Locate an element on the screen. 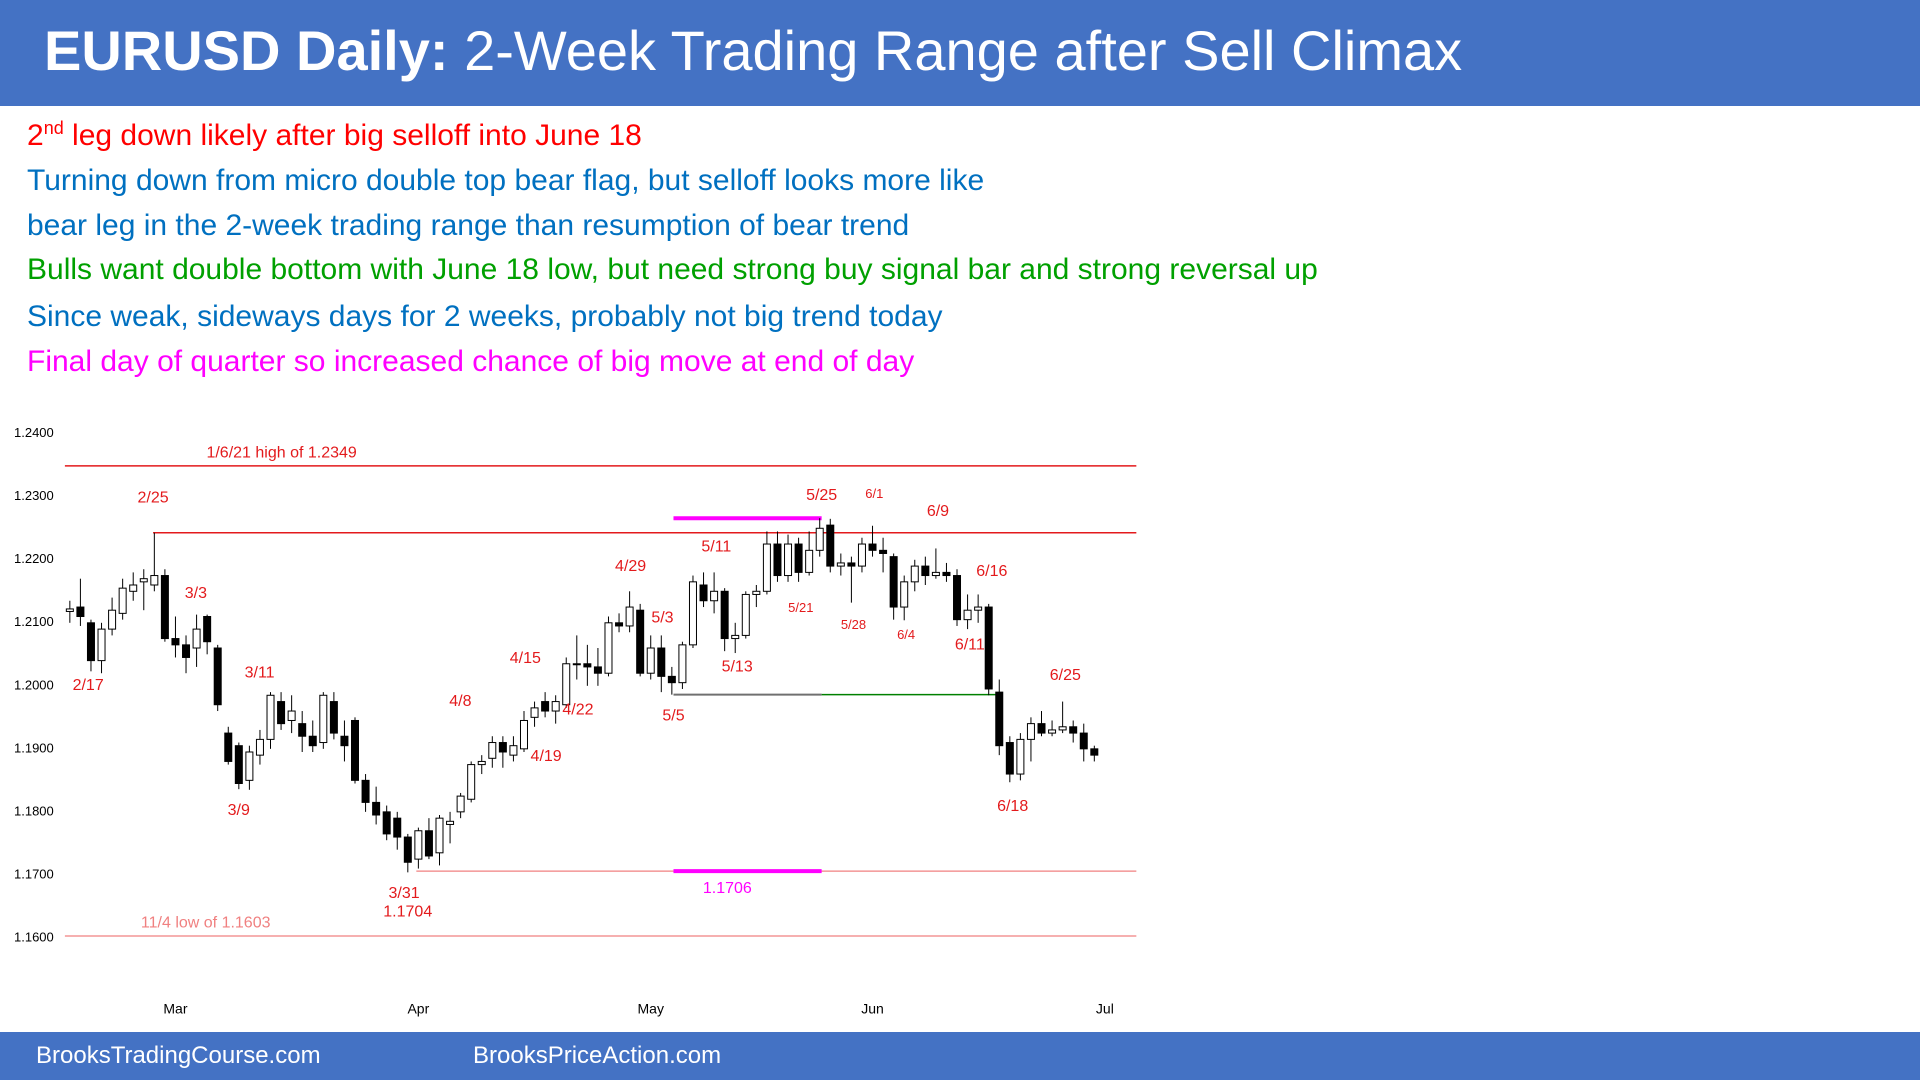 This screenshot has width=1920, height=1080. annotation: 1.1704 is located at coordinates (407, 911).